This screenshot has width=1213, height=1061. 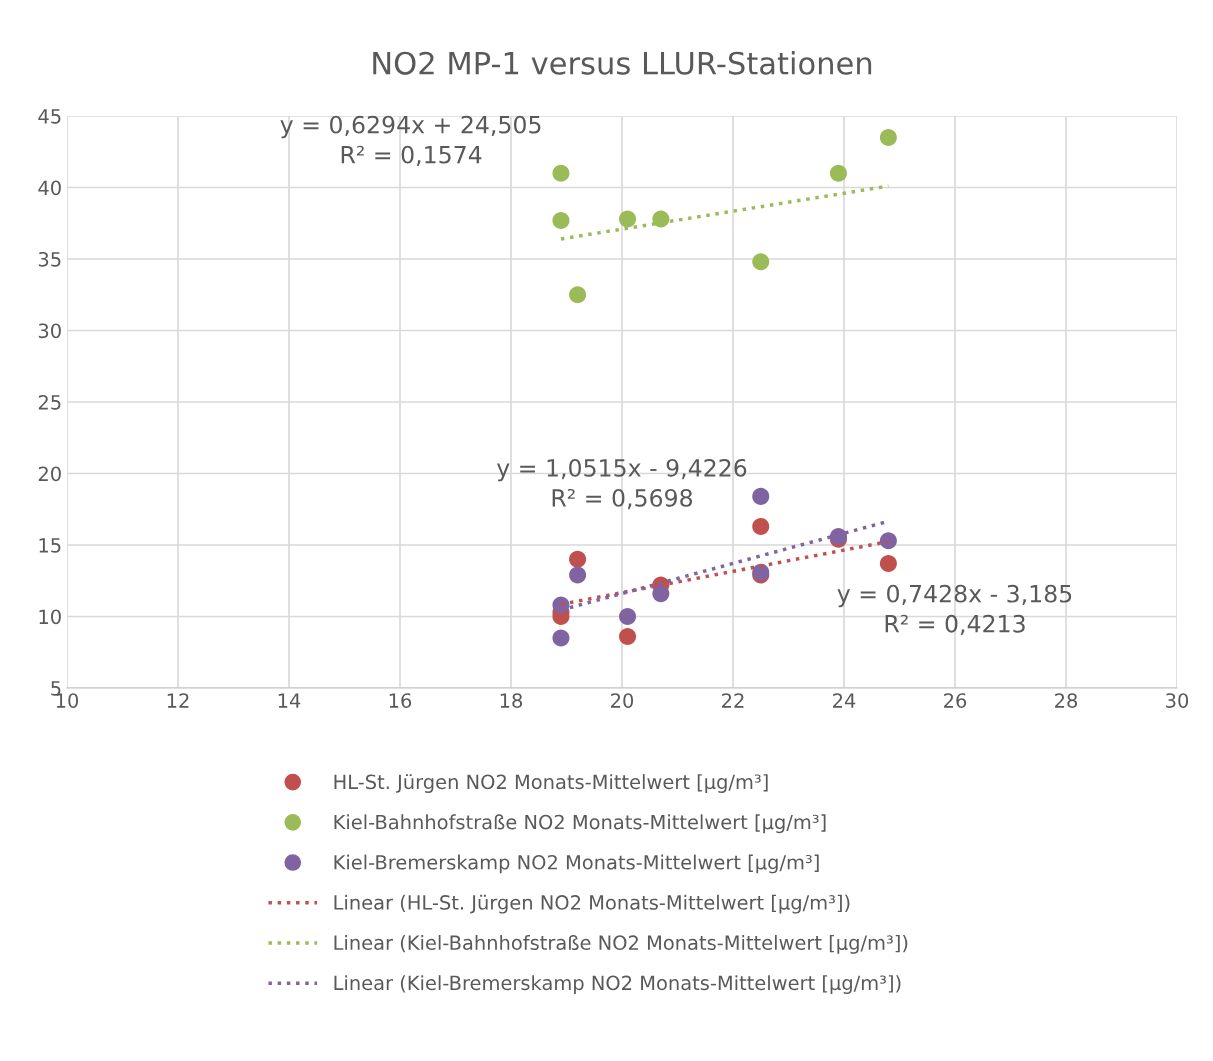 What do you see at coordinates (410, 141) in the screenshot?
I see `annotation: y = 0,6294x + 24,505 R² = 0,1574` at bounding box center [410, 141].